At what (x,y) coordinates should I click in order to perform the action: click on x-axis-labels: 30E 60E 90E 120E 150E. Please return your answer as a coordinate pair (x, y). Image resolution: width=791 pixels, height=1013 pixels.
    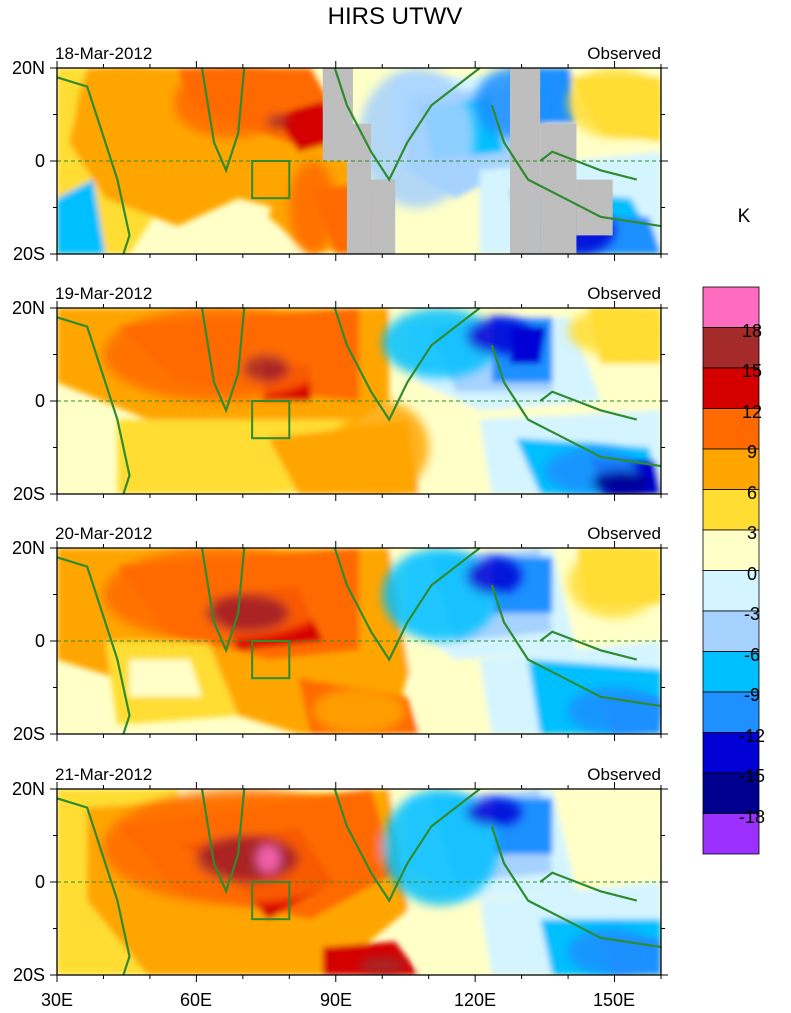
    Looking at the image, I should click on (338, 1000).